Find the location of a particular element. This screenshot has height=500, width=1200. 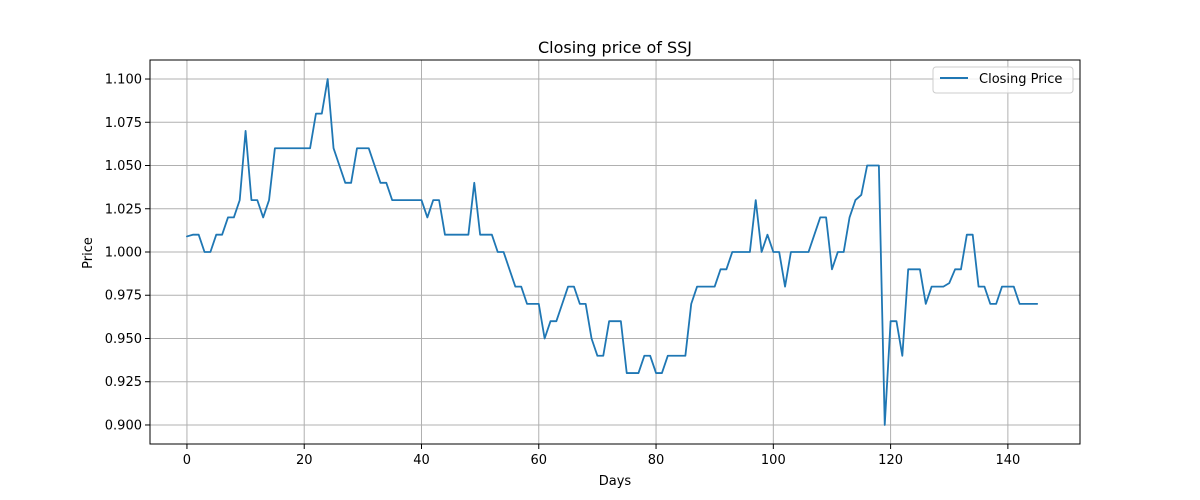

x-tick-label: 120 is located at coordinates (890, 460).